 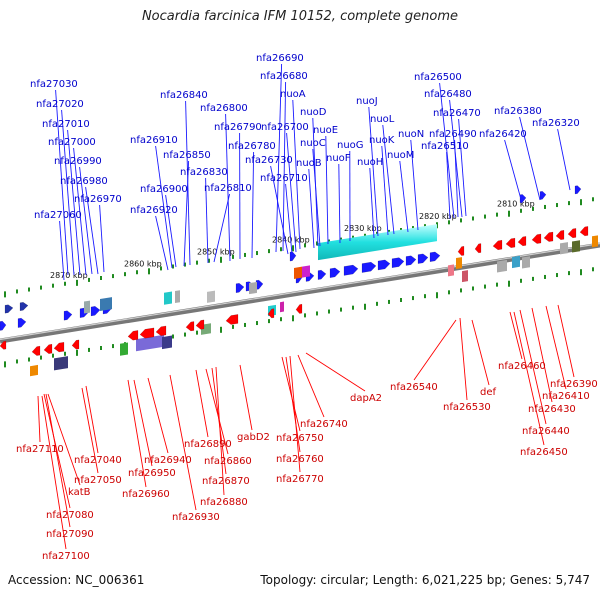 I want to click on gene-label-nfa27110: nfa27110, so click(x=40, y=449).